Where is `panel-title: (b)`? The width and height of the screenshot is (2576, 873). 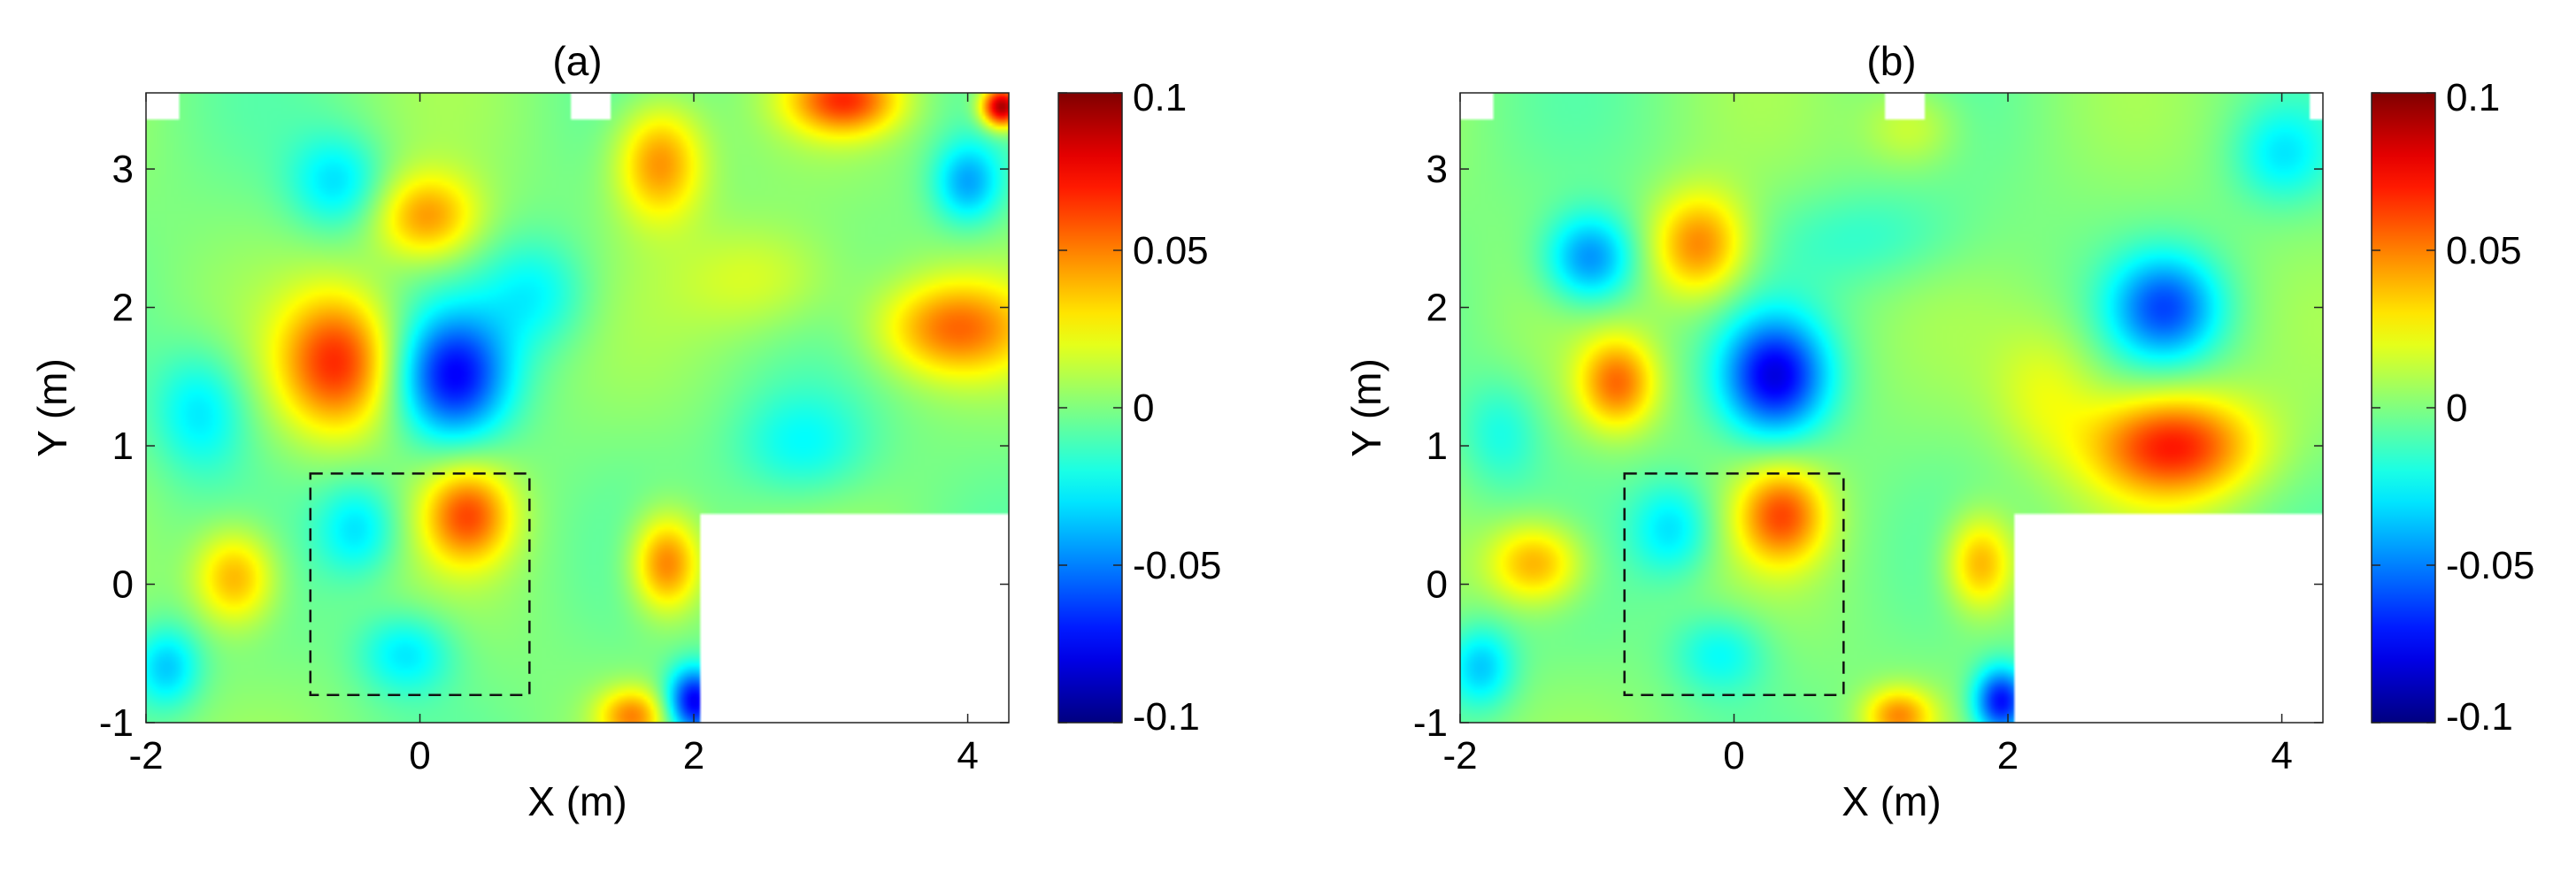 panel-title: (b) is located at coordinates (1891, 61).